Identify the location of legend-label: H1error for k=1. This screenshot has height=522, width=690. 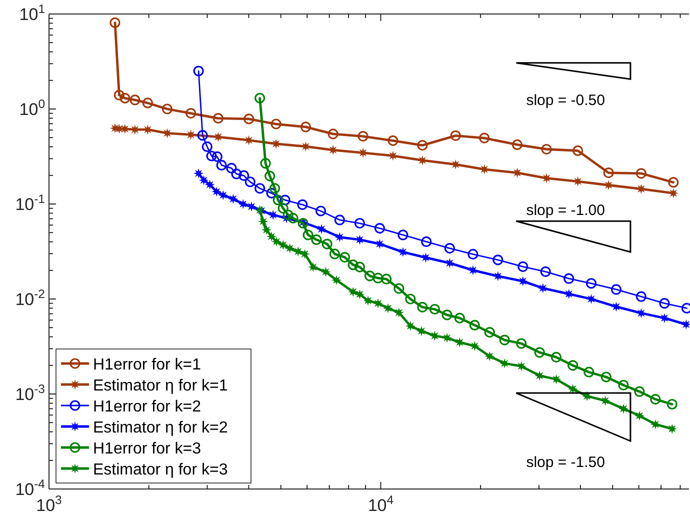
(147, 365).